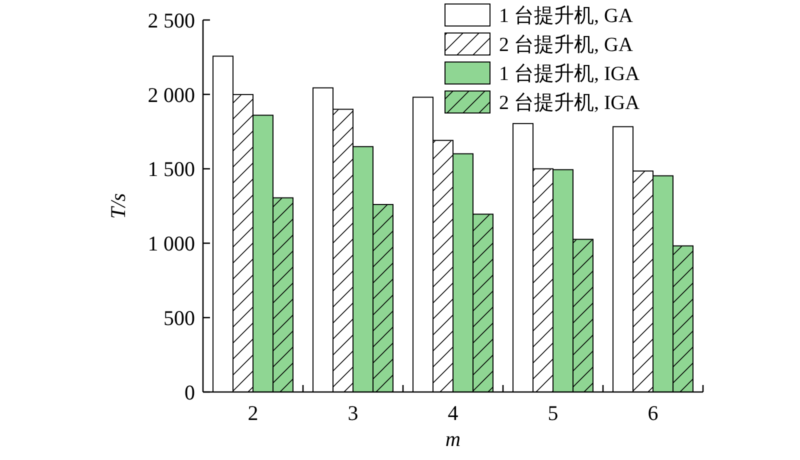  I want to click on x-tick-label: 4, so click(453, 413).